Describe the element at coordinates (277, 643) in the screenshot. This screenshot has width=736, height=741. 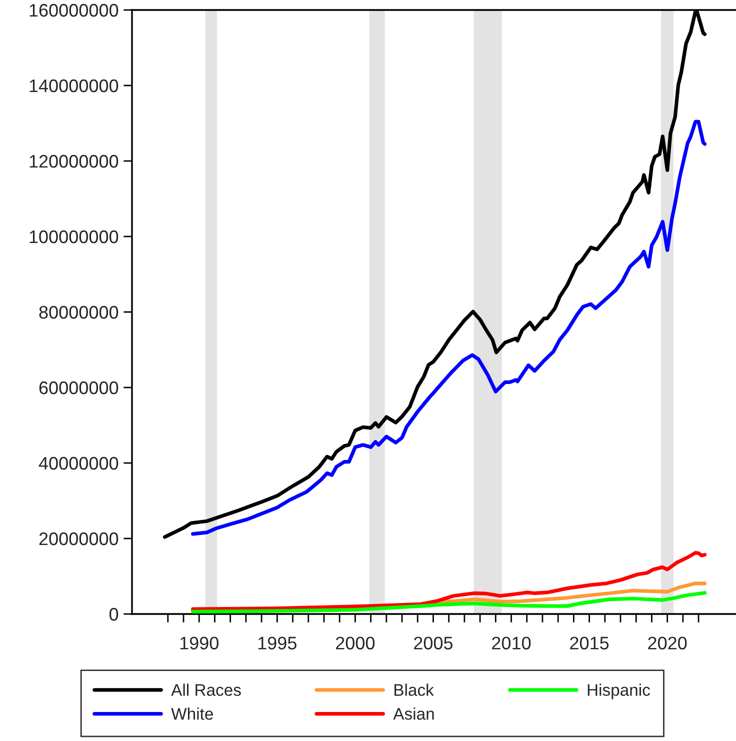
I see `x-tick-label: 1995` at that location.